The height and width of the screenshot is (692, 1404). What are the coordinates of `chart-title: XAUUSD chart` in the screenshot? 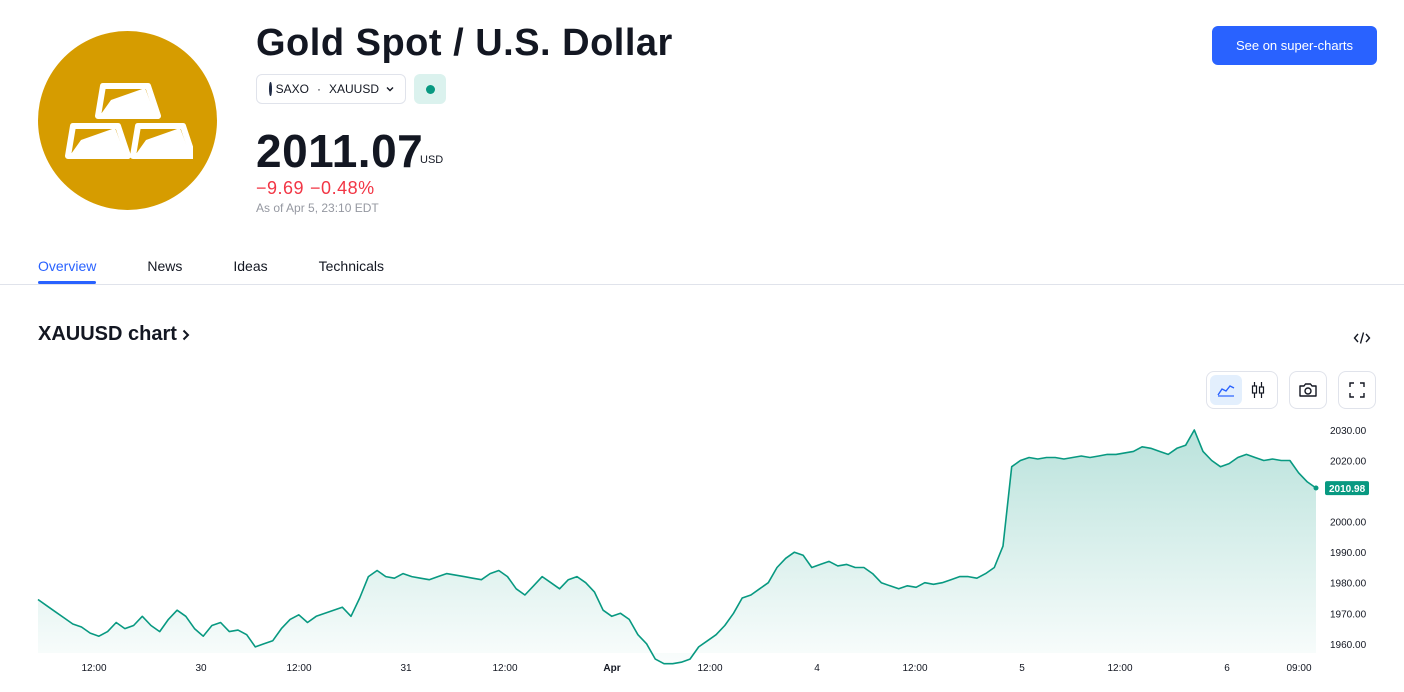 It's located at (107, 334).